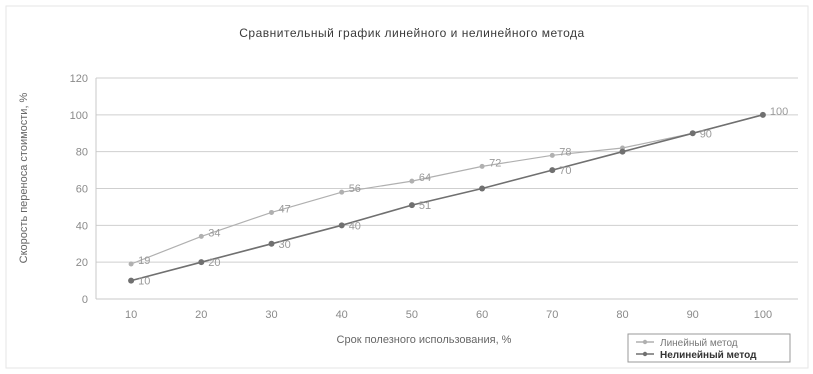 The height and width of the screenshot is (374, 813). I want to click on data-label-nonlinear: 10, so click(144, 282).